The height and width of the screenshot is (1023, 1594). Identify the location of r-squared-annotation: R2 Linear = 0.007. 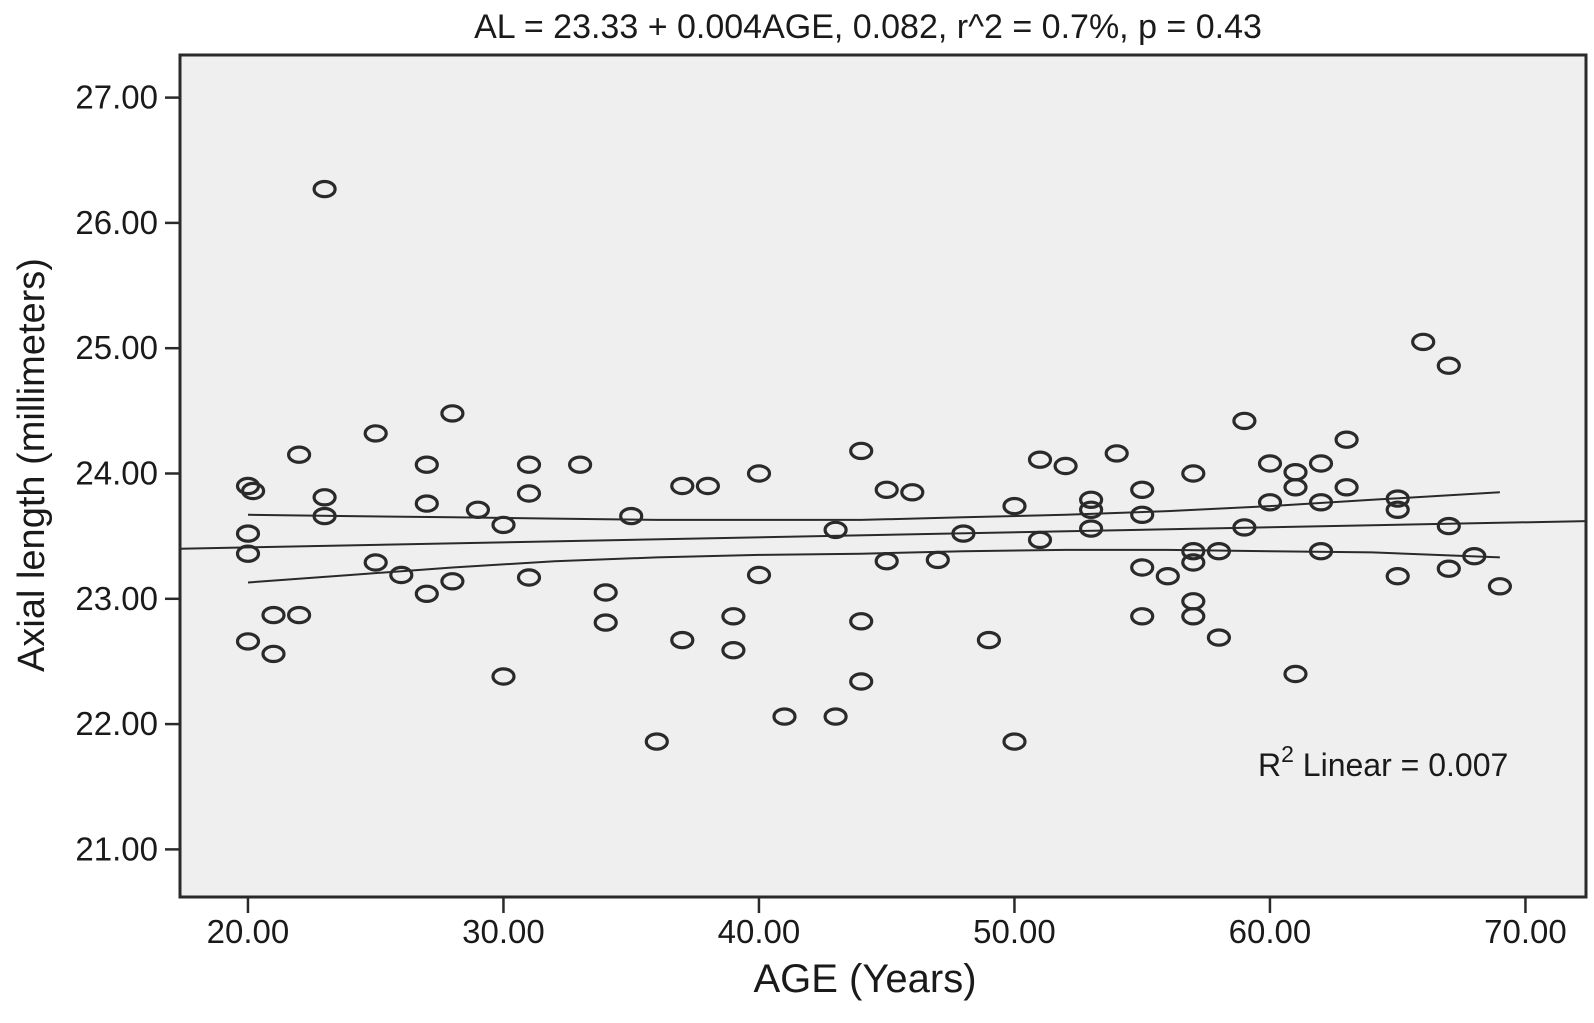
(1383, 762).